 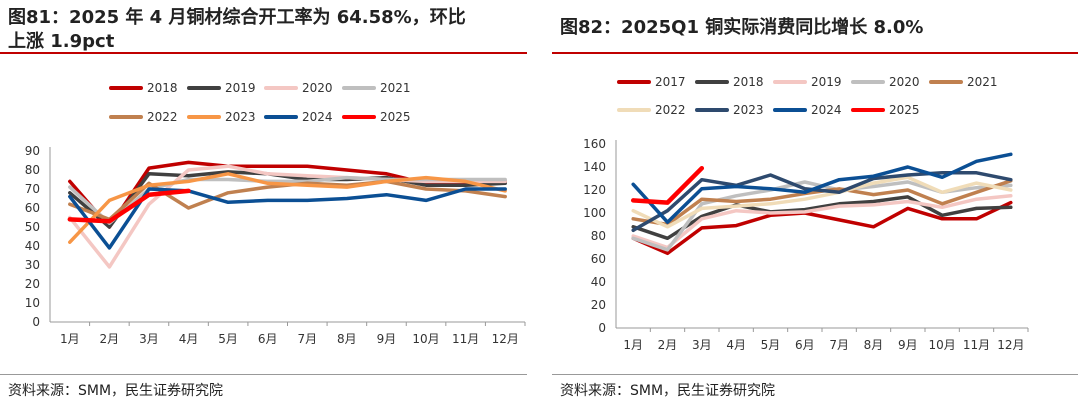 I want to click on series-line-2020, so click(x=287, y=216).